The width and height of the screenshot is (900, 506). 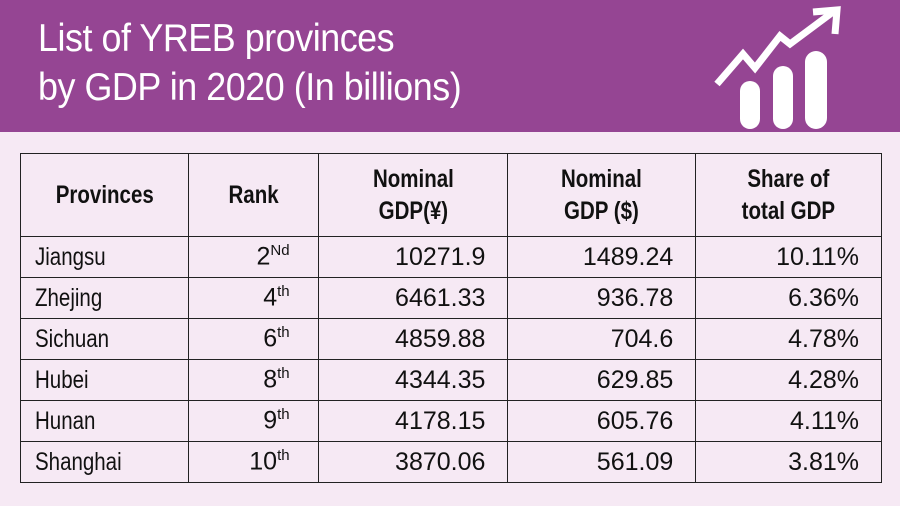 What do you see at coordinates (216, 38) in the screenshot?
I see `title-line-1: List of YREB provinces` at bounding box center [216, 38].